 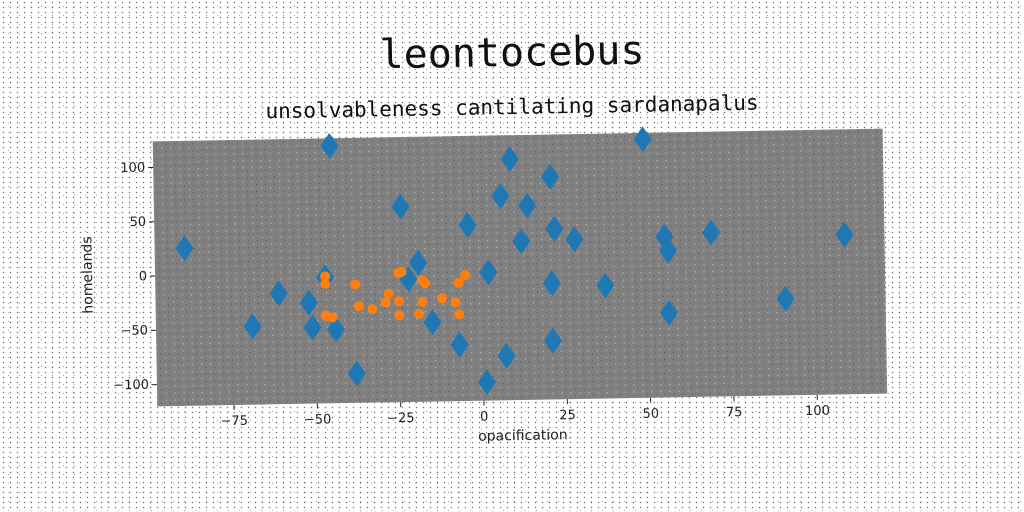 I want to click on y-tick-label: −100, so click(x=131, y=386).